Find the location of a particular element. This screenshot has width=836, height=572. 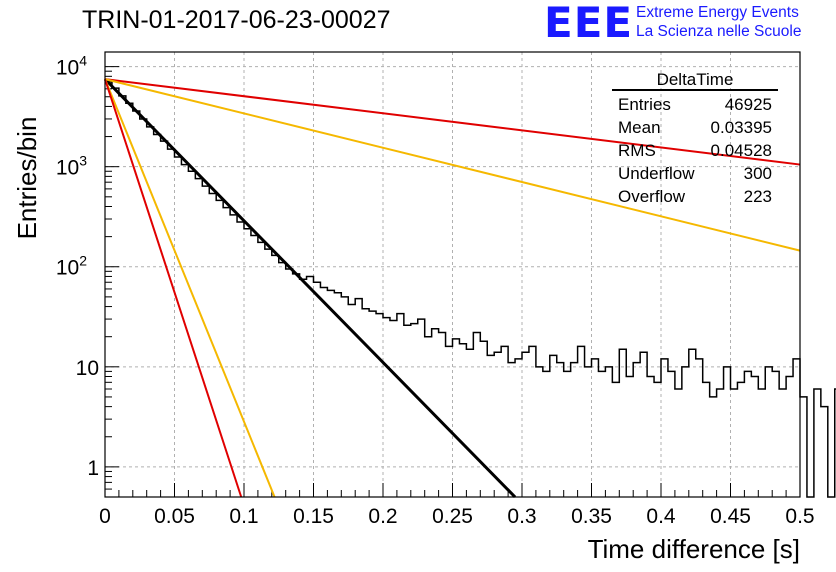

x-tick-label: 0.05 is located at coordinates (174, 516).